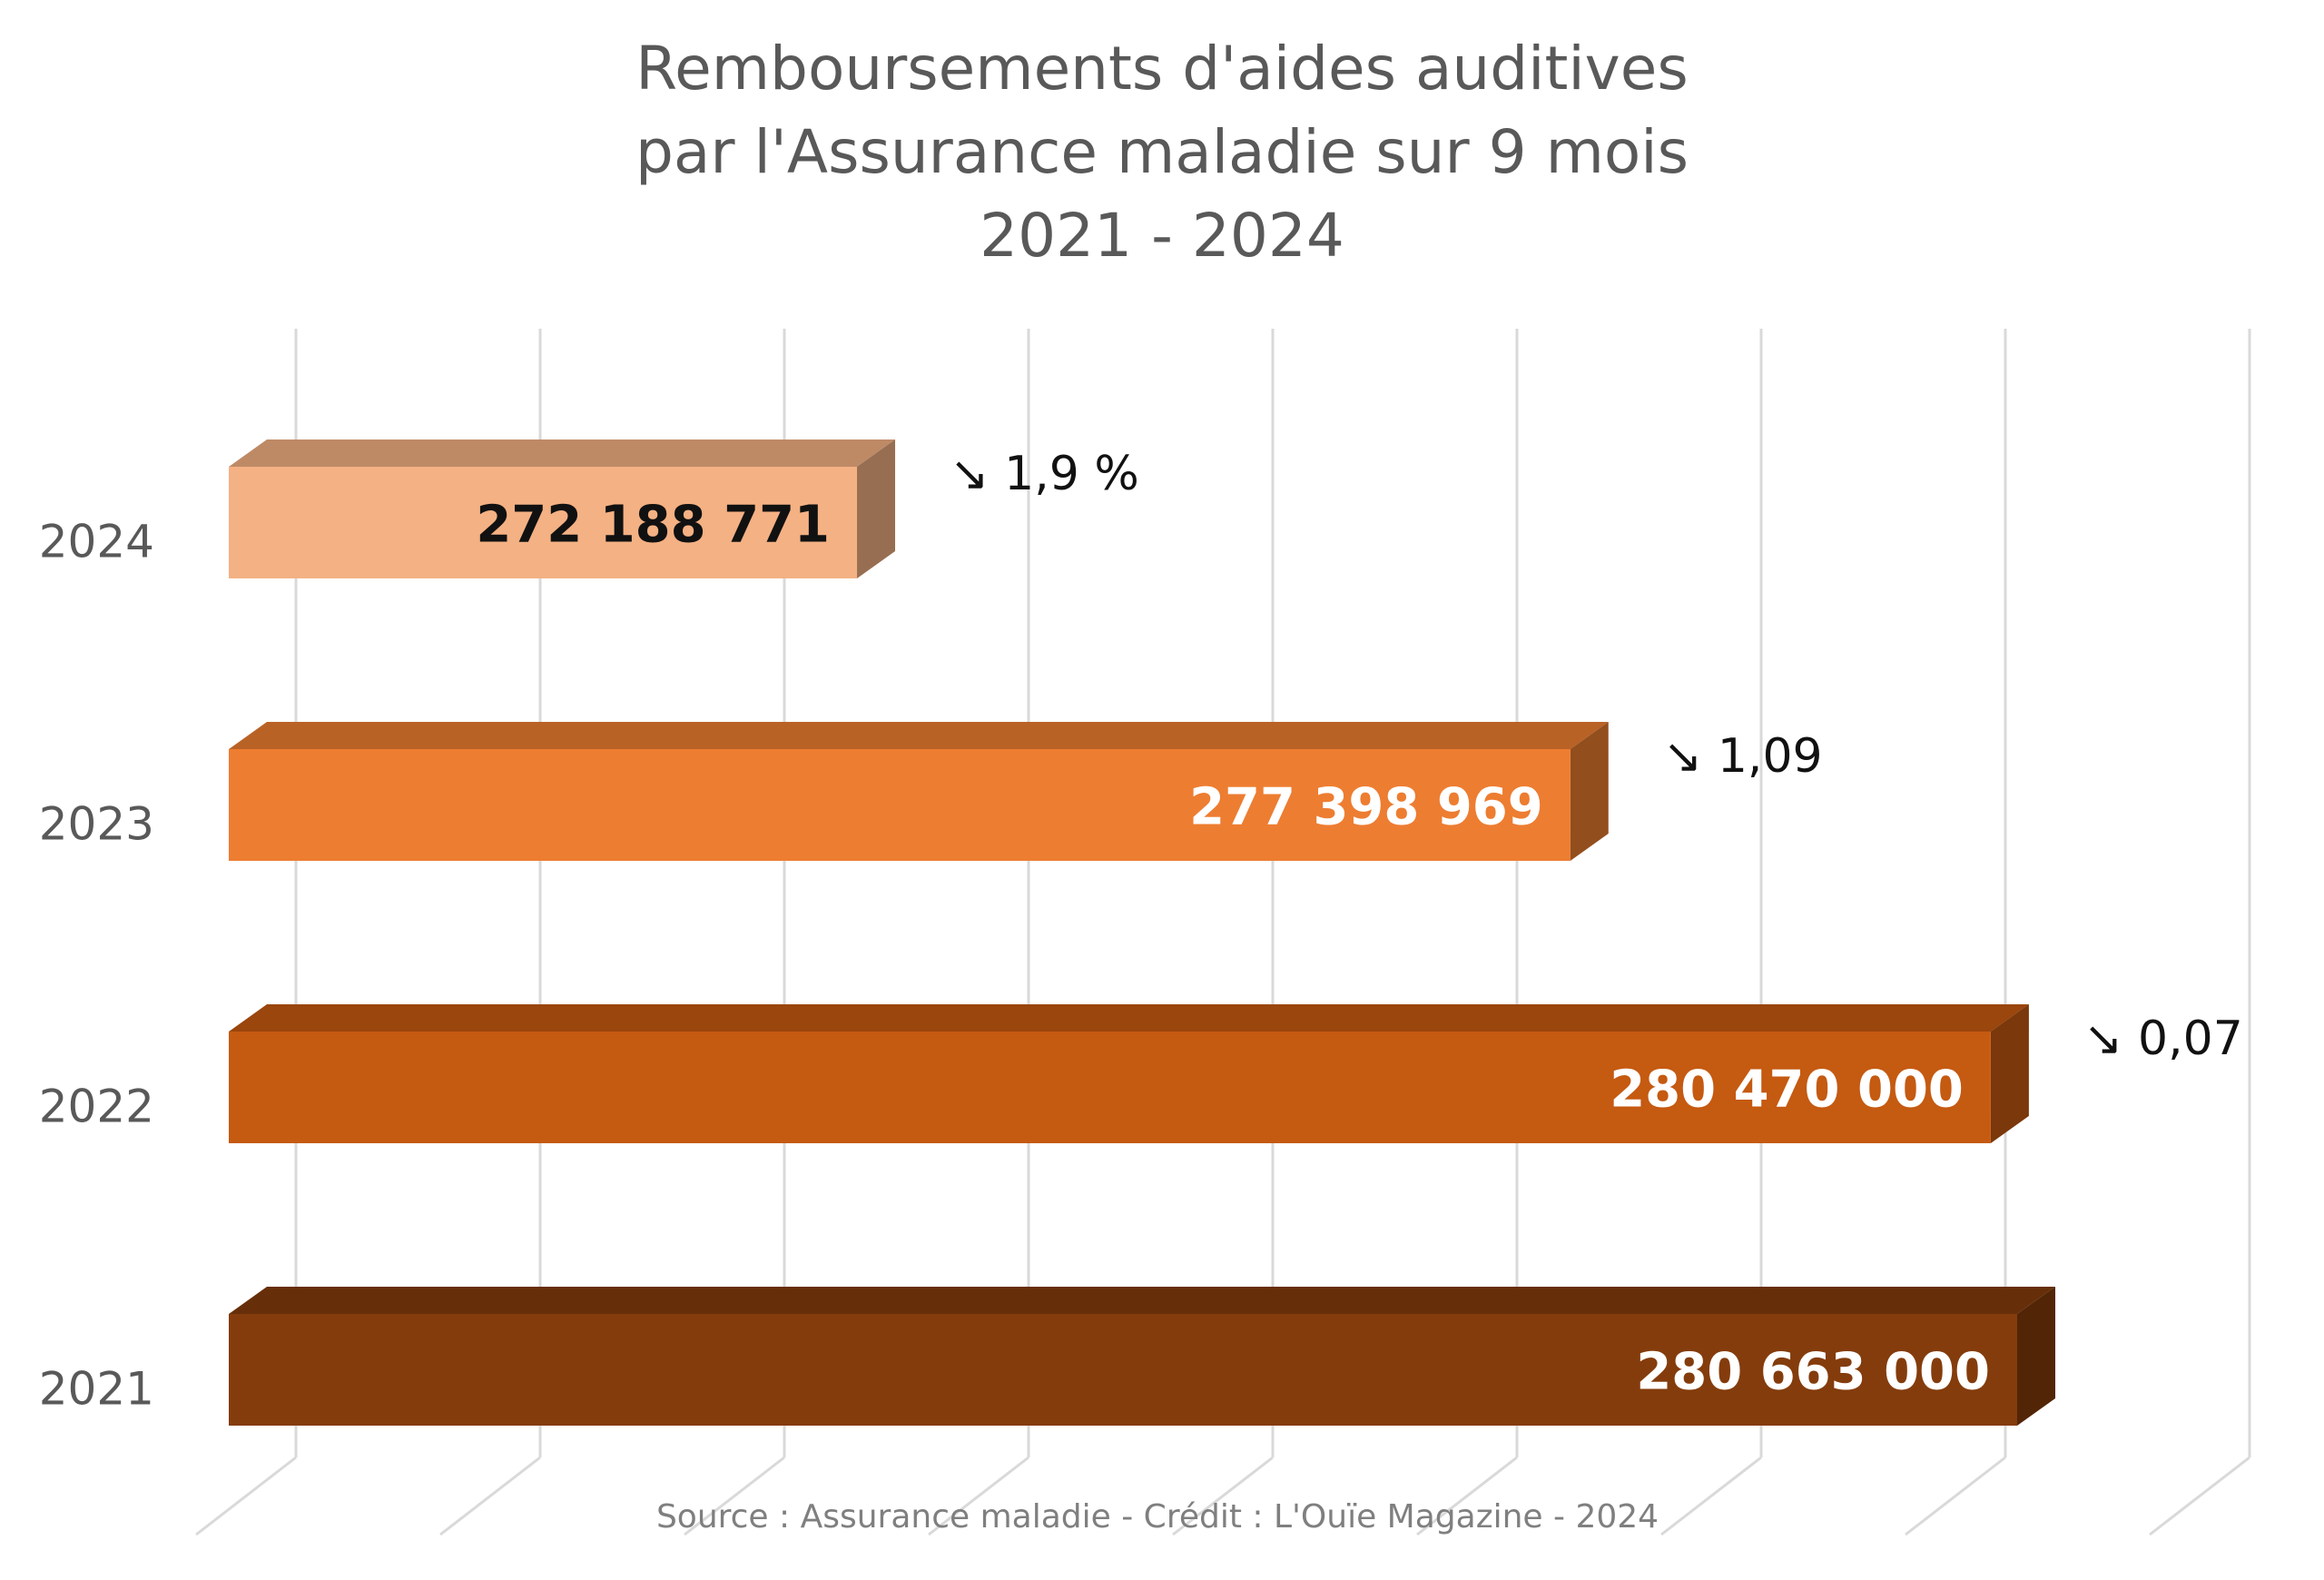 Image resolution: width=2324 pixels, height=1580 pixels. I want to click on bar-2024, so click(562, 508).